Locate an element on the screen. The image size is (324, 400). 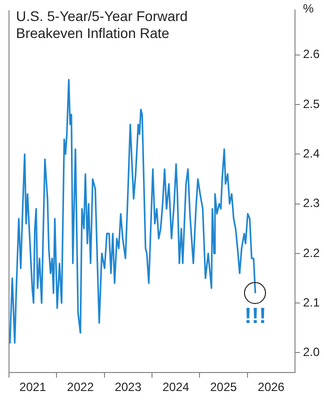
y-tick-label: 2.6 is located at coordinates (311, 54).